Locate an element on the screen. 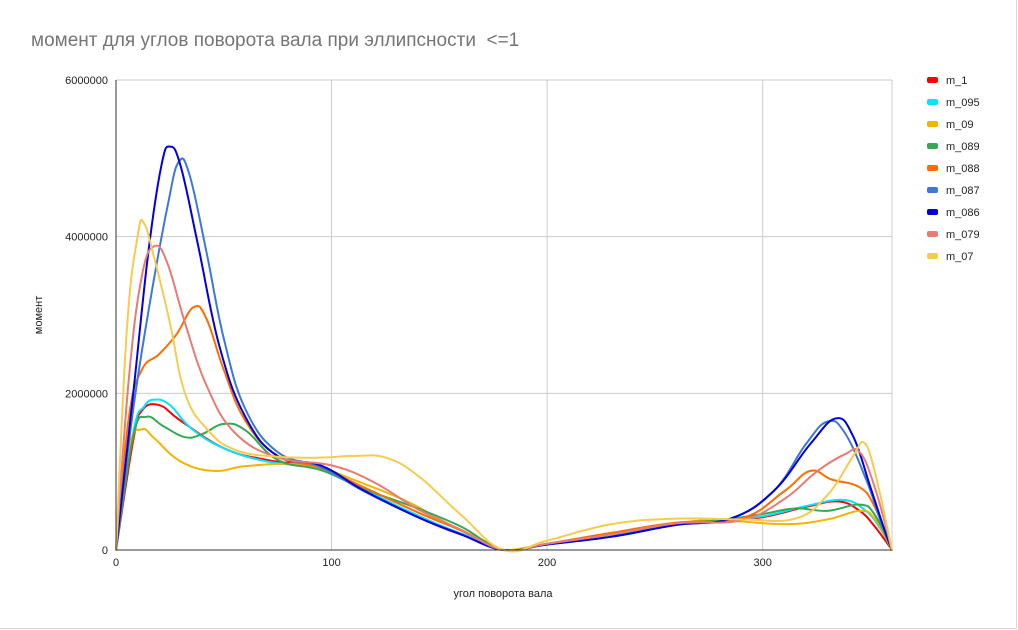  legend-label-m_086: m_086 is located at coordinates (963, 213).